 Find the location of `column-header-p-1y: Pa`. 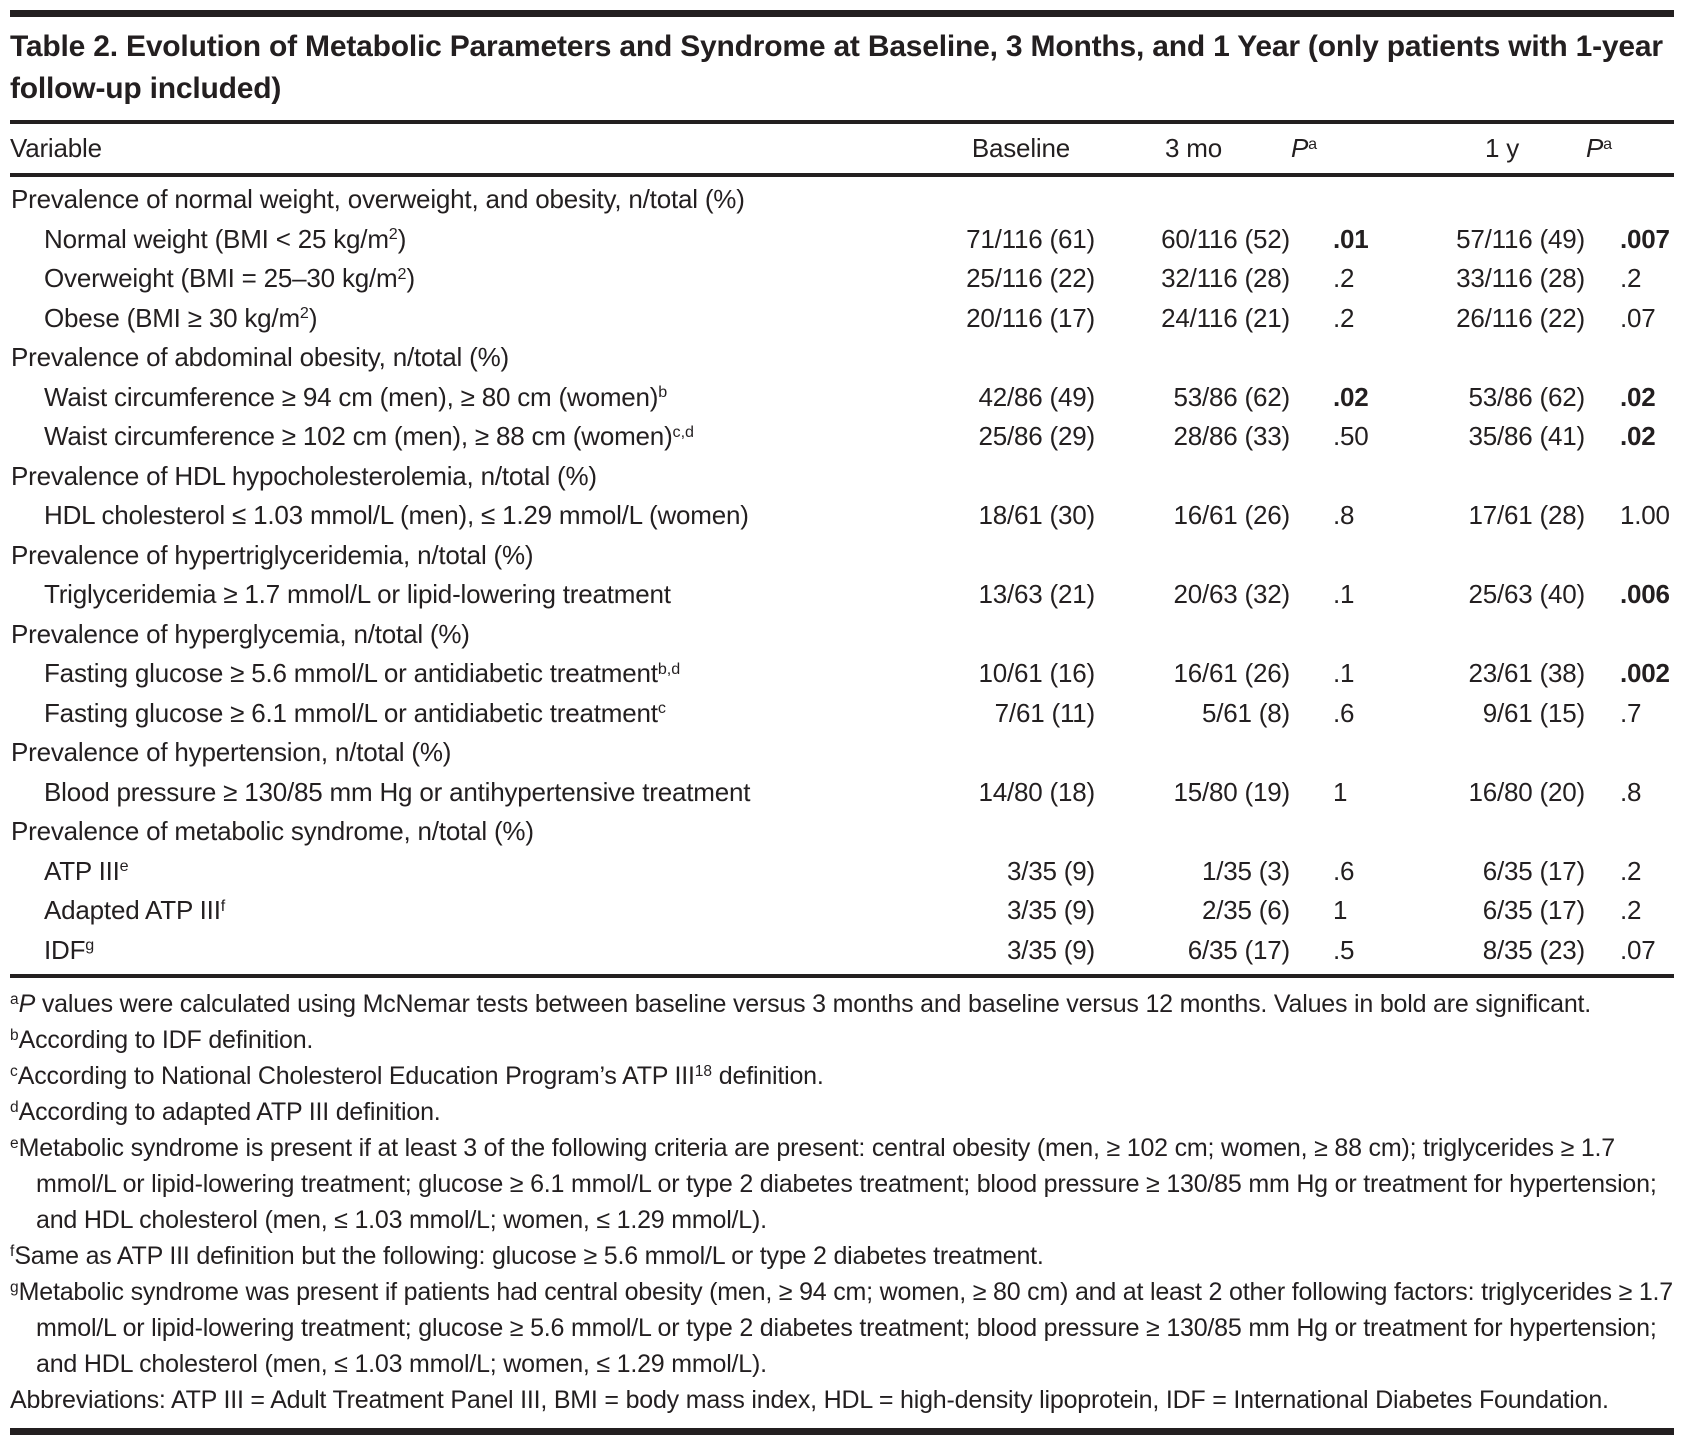

column-header-p-1y: Pa is located at coordinates (1630, 148).